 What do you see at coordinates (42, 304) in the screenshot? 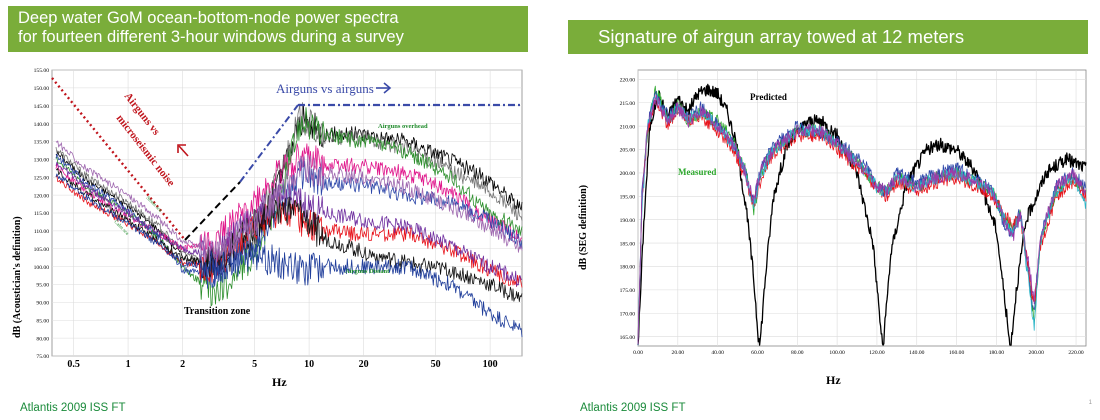
I see `y-tick-label: 90.00` at bounding box center [42, 304].